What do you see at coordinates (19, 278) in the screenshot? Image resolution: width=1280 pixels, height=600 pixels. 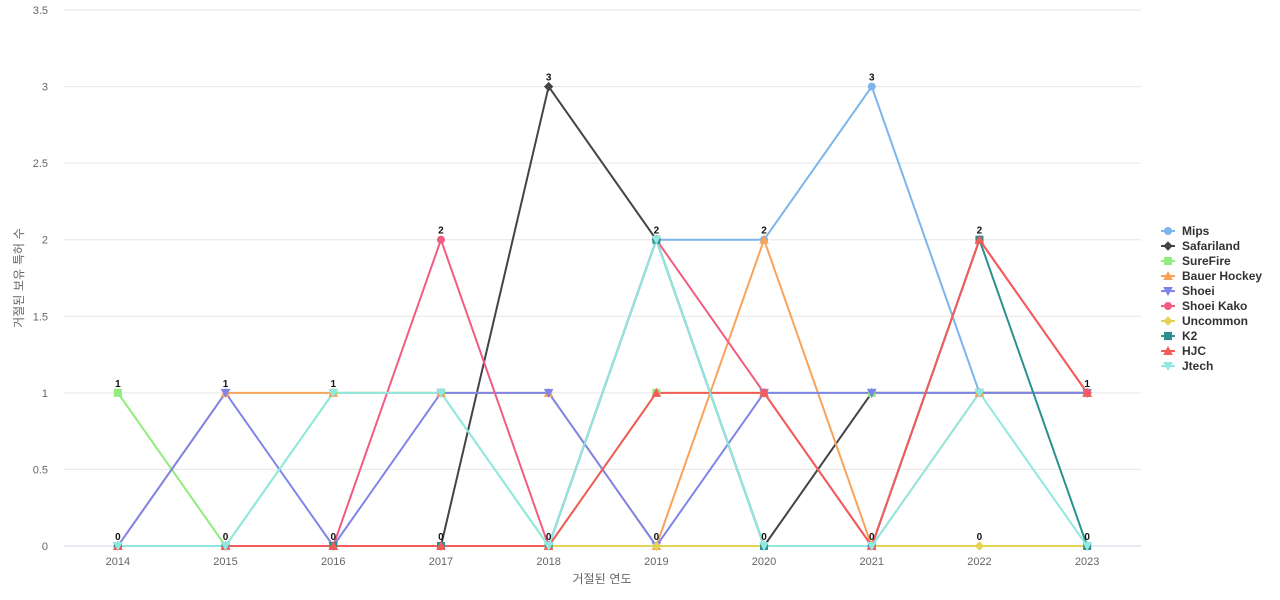 I see `y-axis-title: 거절된 보유 특허 수` at bounding box center [19, 278].